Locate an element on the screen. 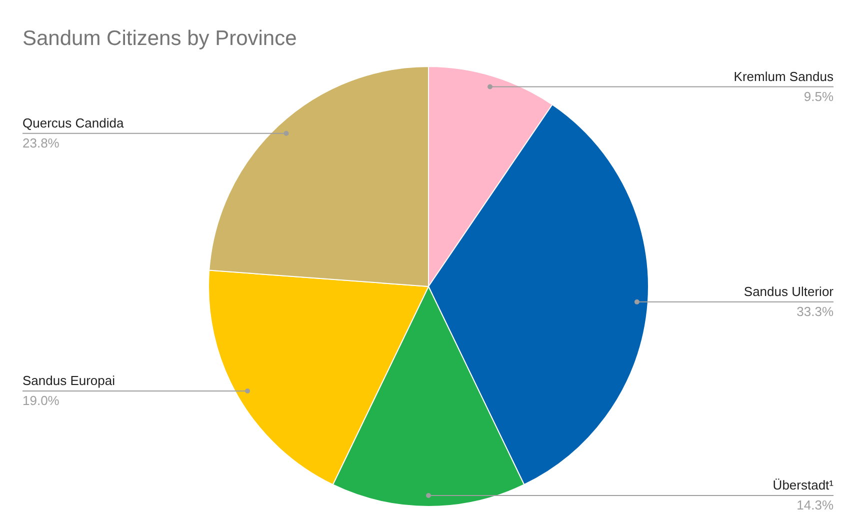  data-label: 33.3% is located at coordinates (815, 311).